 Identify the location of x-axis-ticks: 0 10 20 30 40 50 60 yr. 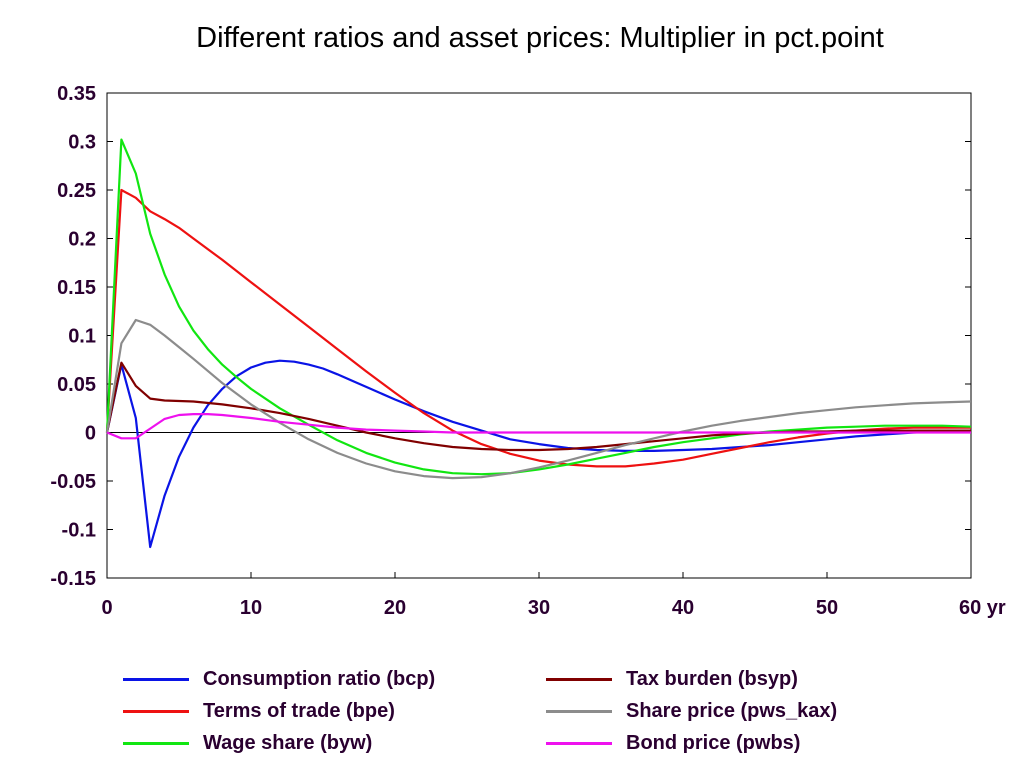
(553, 595).